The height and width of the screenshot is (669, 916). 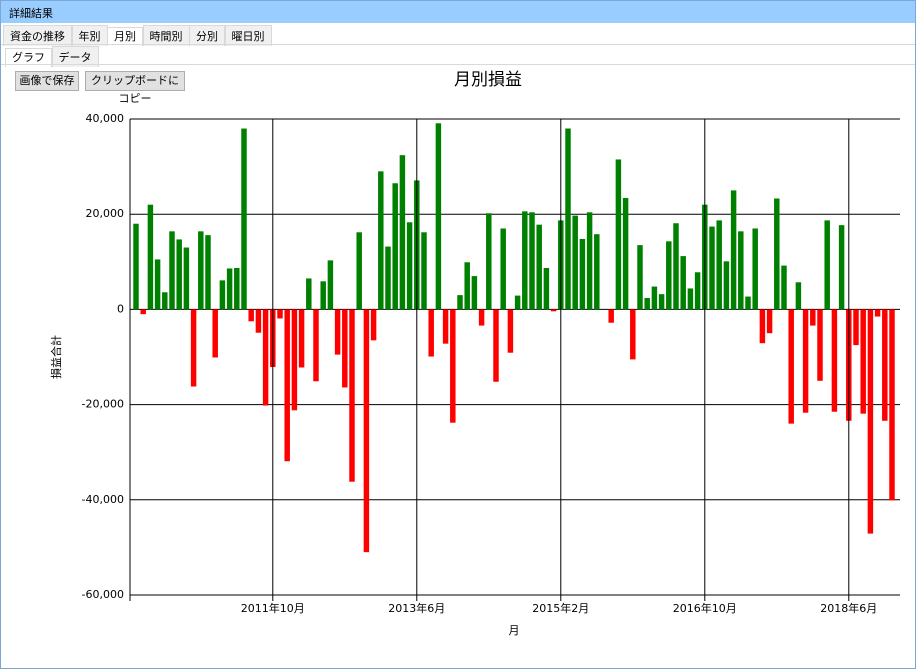 I want to click on y-tick-label: 40,000, so click(x=105, y=118).